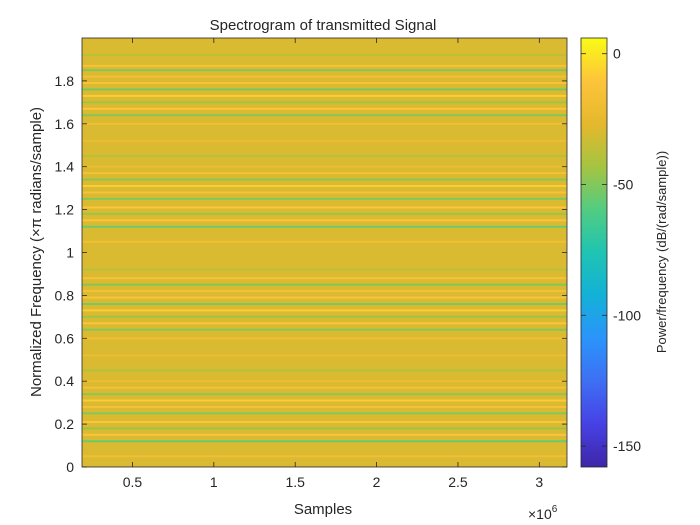 The height and width of the screenshot is (525, 700). Describe the element at coordinates (611, 250) in the screenshot. I see `colorbar-ticks: 0 -50 -100 -150` at that location.